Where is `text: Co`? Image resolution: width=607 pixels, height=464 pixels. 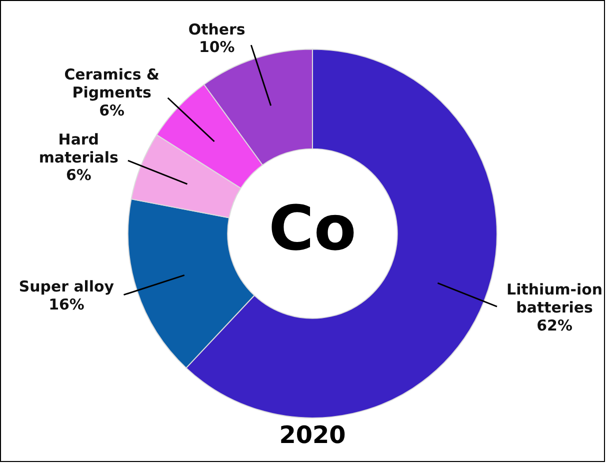 text: Co is located at coordinates (312, 228).